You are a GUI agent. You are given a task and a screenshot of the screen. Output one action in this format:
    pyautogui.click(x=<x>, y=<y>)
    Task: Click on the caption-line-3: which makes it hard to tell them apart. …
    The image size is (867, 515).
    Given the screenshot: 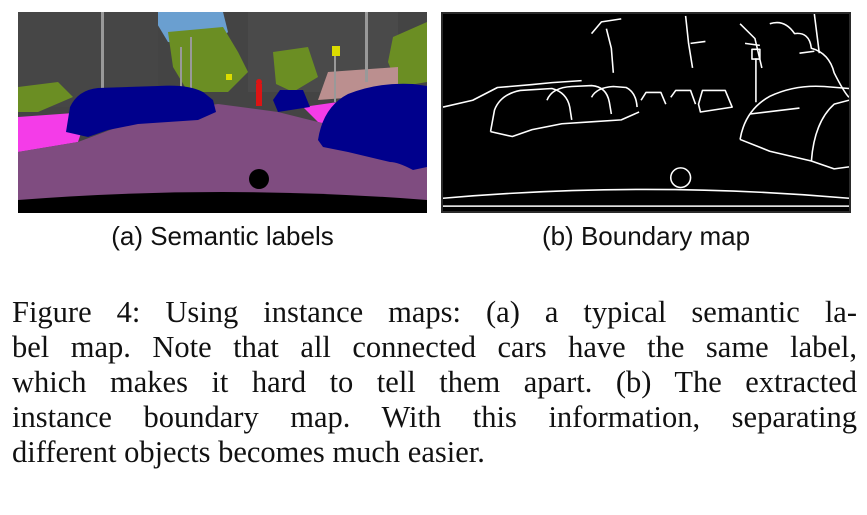 What is the action you would take?
    pyautogui.click(x=434, y=382)
    